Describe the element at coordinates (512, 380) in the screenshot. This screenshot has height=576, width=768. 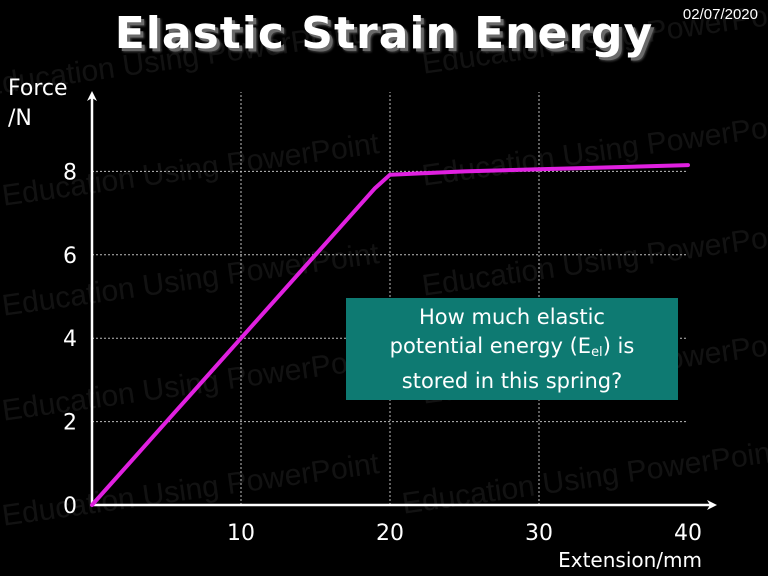
I see `callout-line3: stored in this spring?` at that location.